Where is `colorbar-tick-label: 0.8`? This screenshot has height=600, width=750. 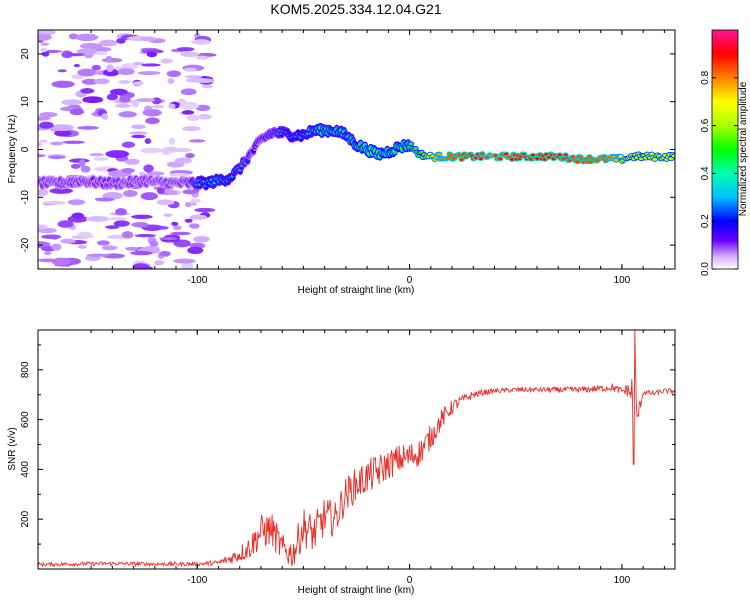 colorbar-tick-label: 0.8 is located at coordinates (705, 77).